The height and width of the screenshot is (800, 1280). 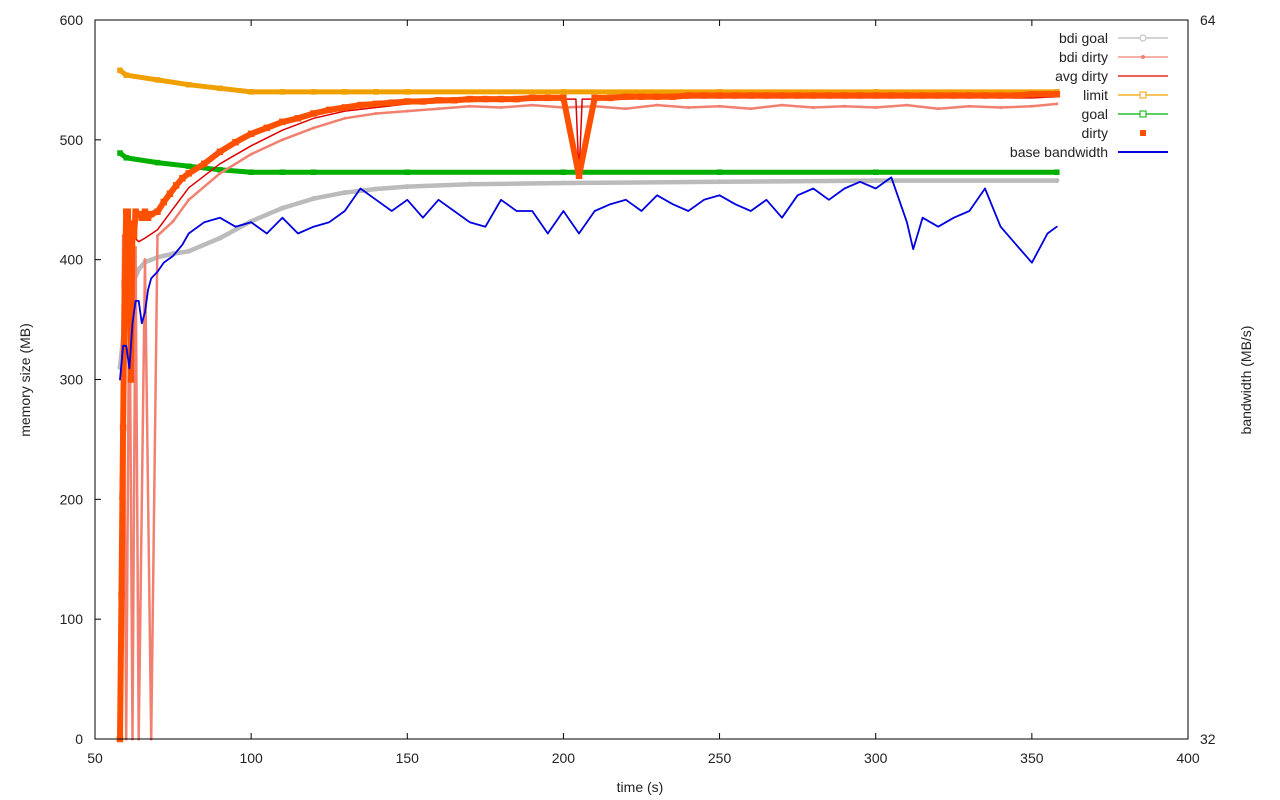 I want to click on y-tick-label: 0, so click(x=79, y=739).